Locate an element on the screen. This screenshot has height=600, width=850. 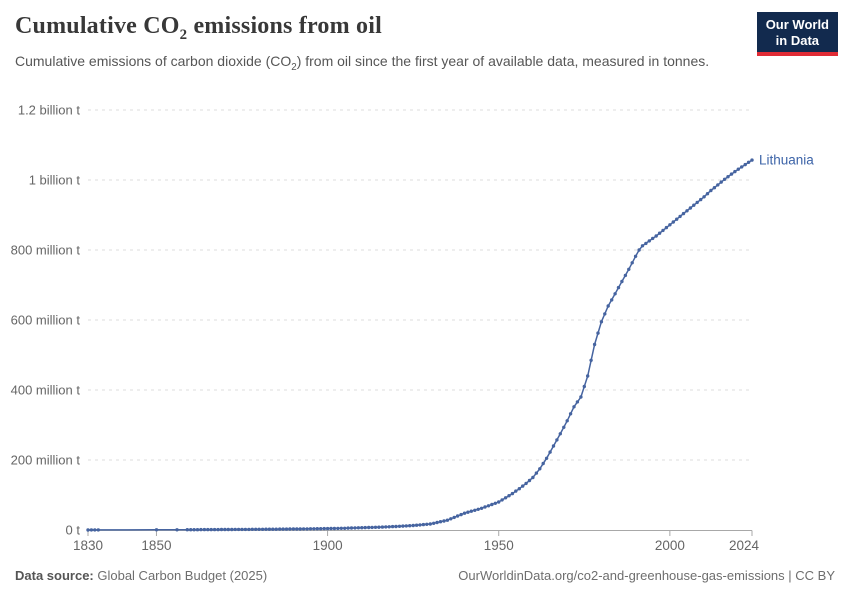
x-tick-label: 2000 is located at coordinates (670, 545).